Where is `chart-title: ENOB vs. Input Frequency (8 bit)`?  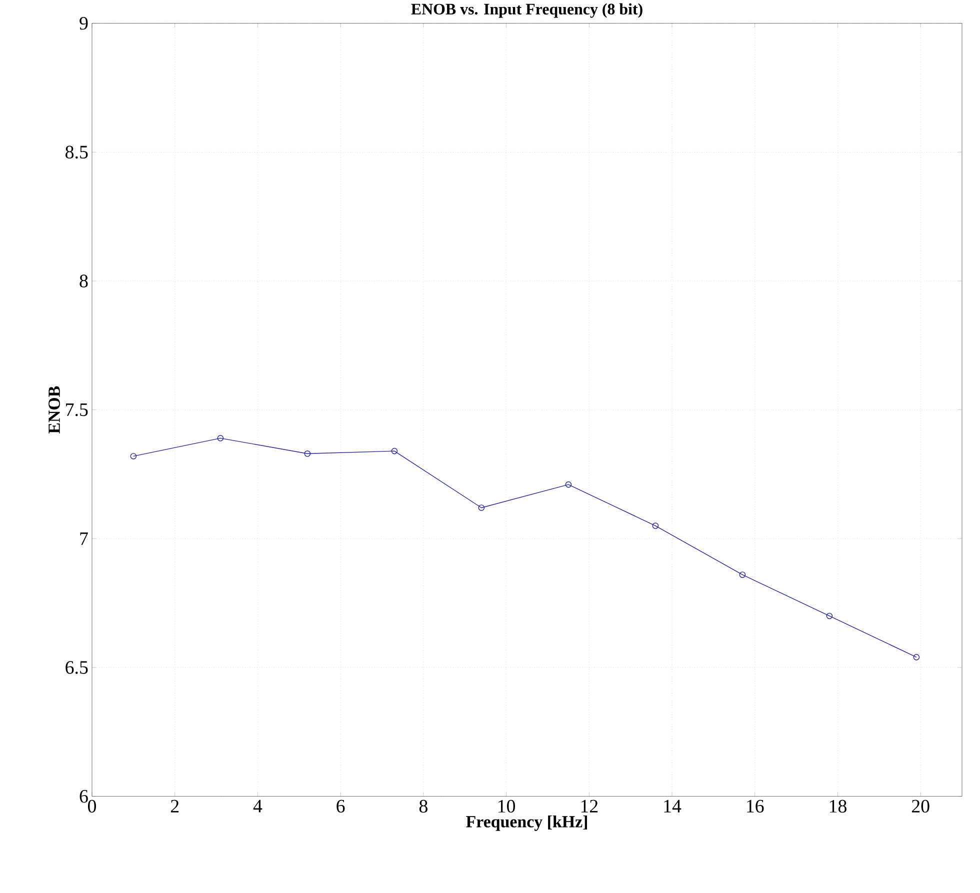 chart-title: ENOB vs. Input Frequency (8 bit) is located at coordinates (526, 10).